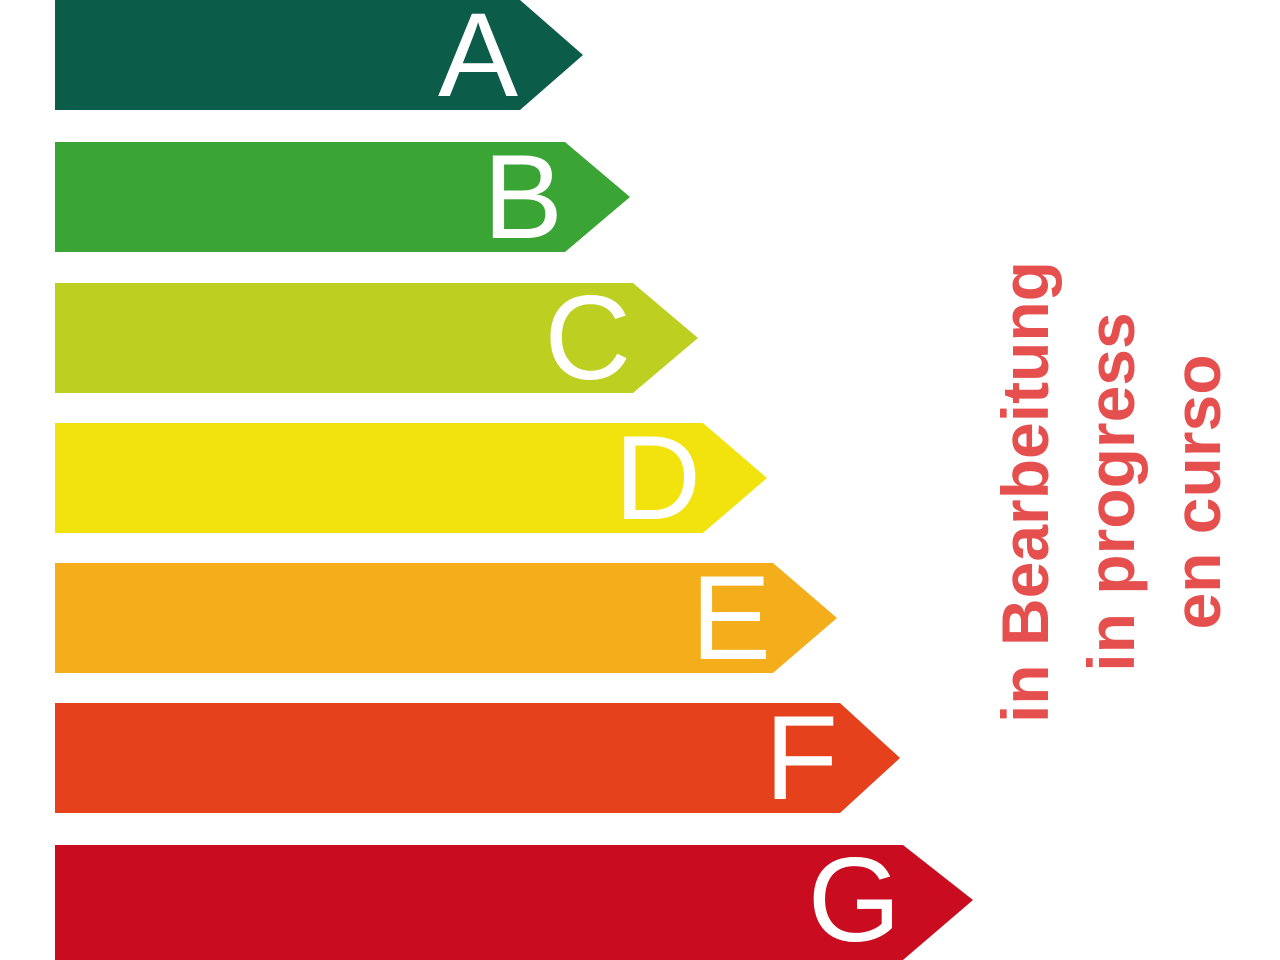  I want to click on rating-arrow-D: D, so click(411, 478).